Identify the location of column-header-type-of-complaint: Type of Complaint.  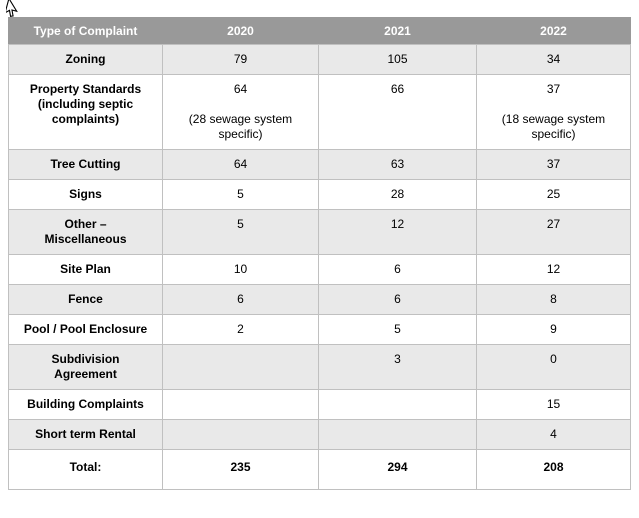
(85, 31).